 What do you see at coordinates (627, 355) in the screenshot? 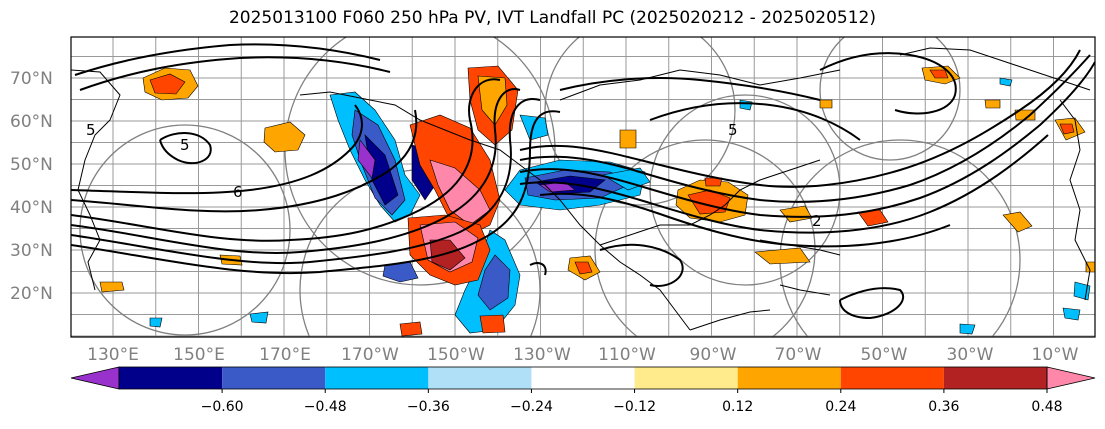
I see `lon-label-110w: 110°W` at bounding box center [627, 355].